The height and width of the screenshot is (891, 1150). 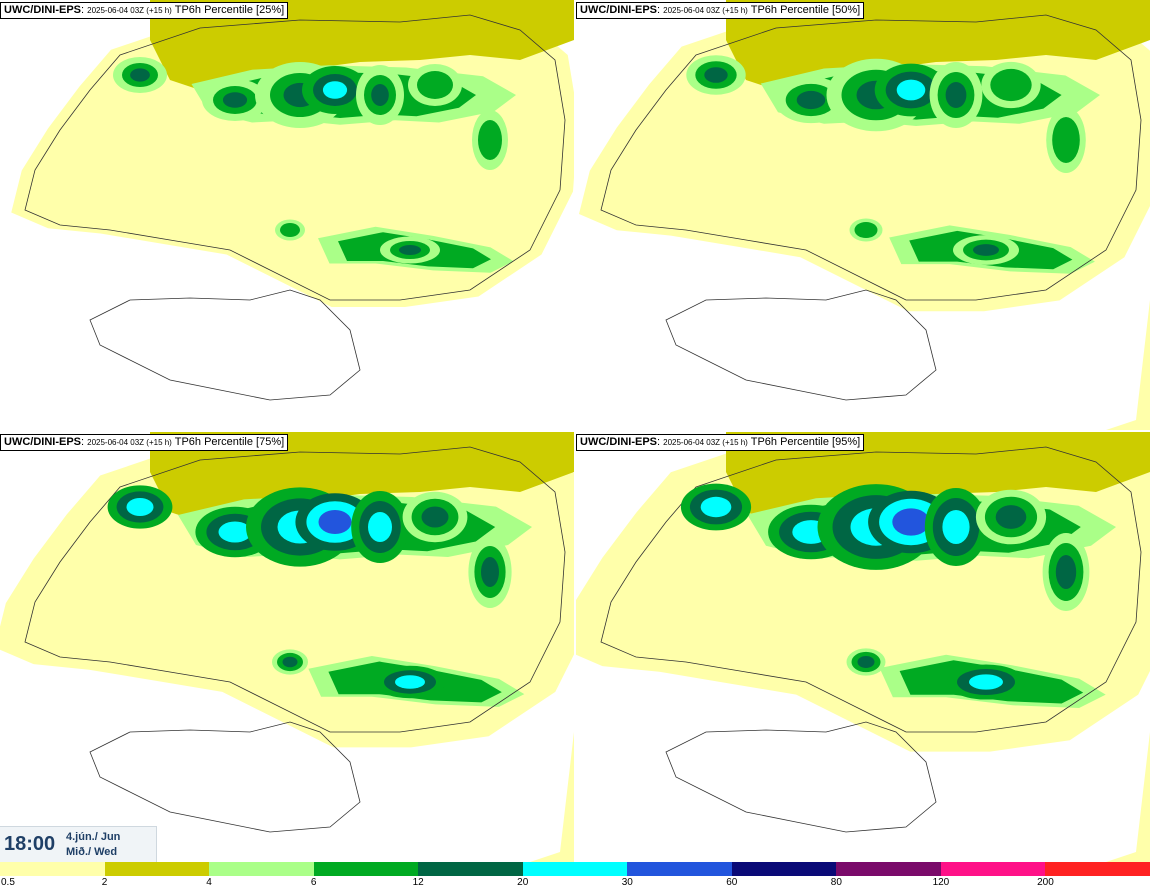 I want to click on legend-tick-label: 12, so click(x=418, y=882).